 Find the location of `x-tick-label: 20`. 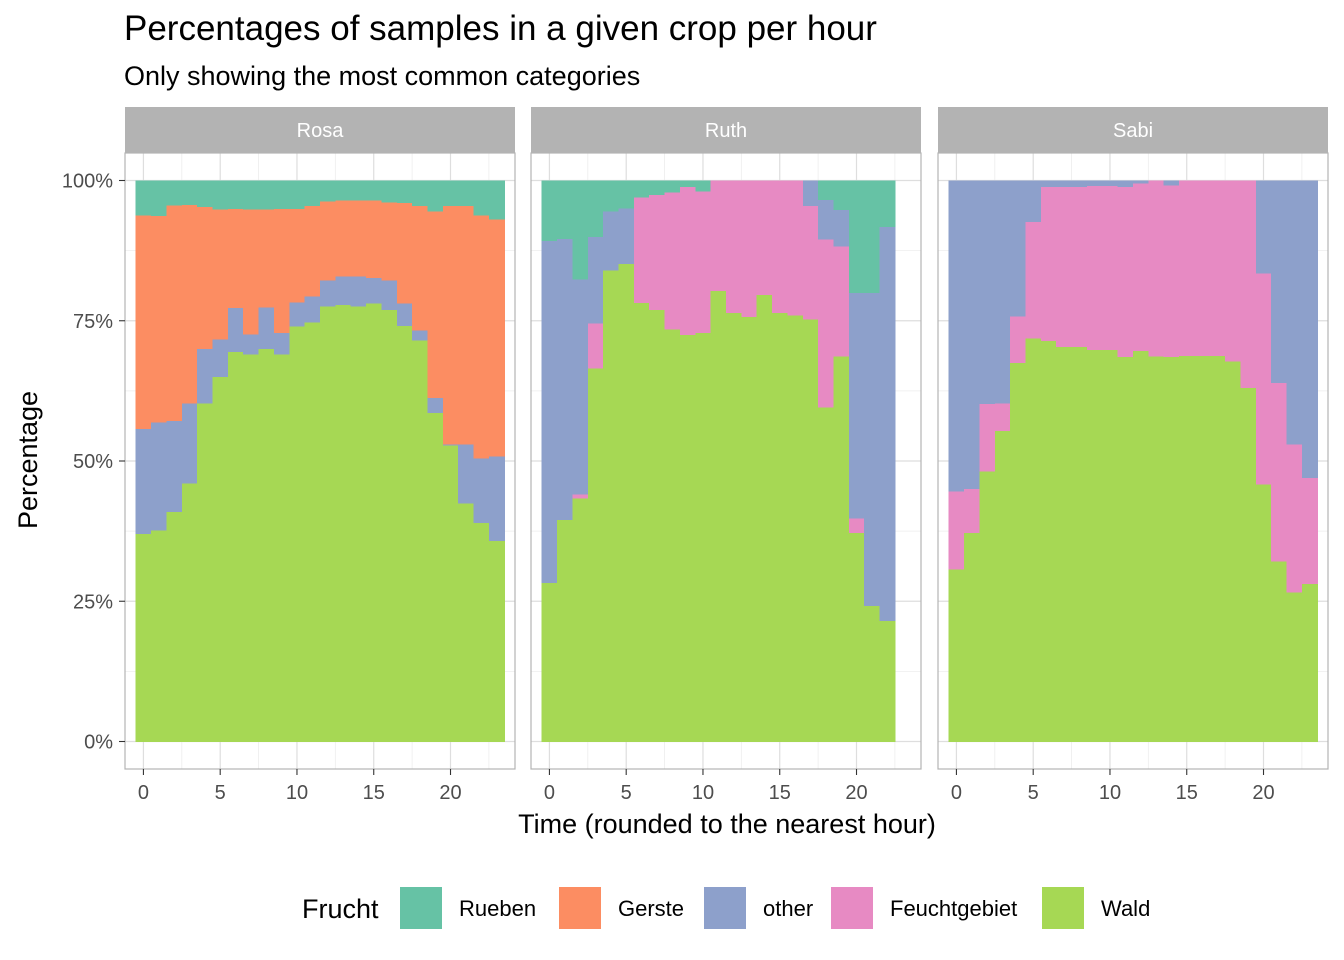

x-tick-label: 20 is located at coordinates (856, 793).